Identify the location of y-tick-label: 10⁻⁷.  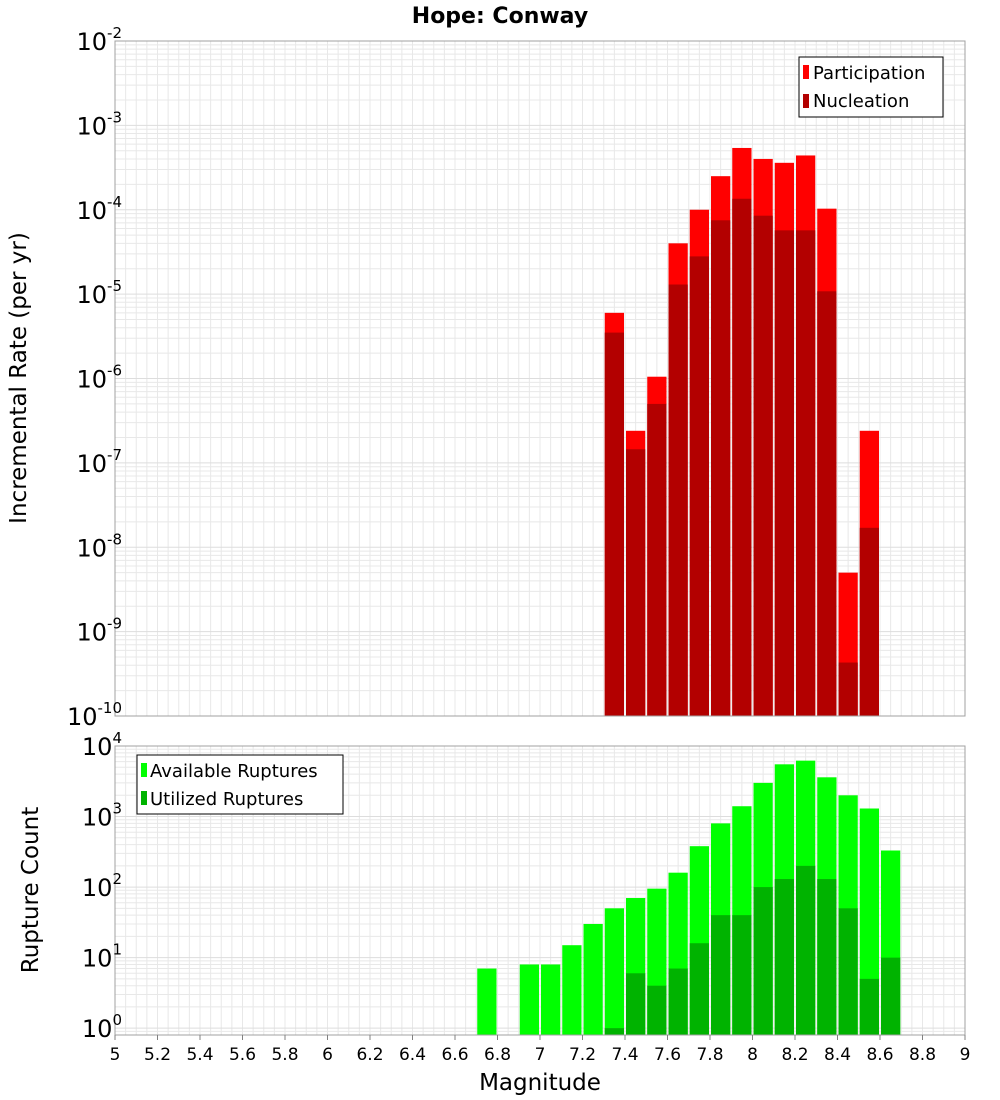
(99, 462).